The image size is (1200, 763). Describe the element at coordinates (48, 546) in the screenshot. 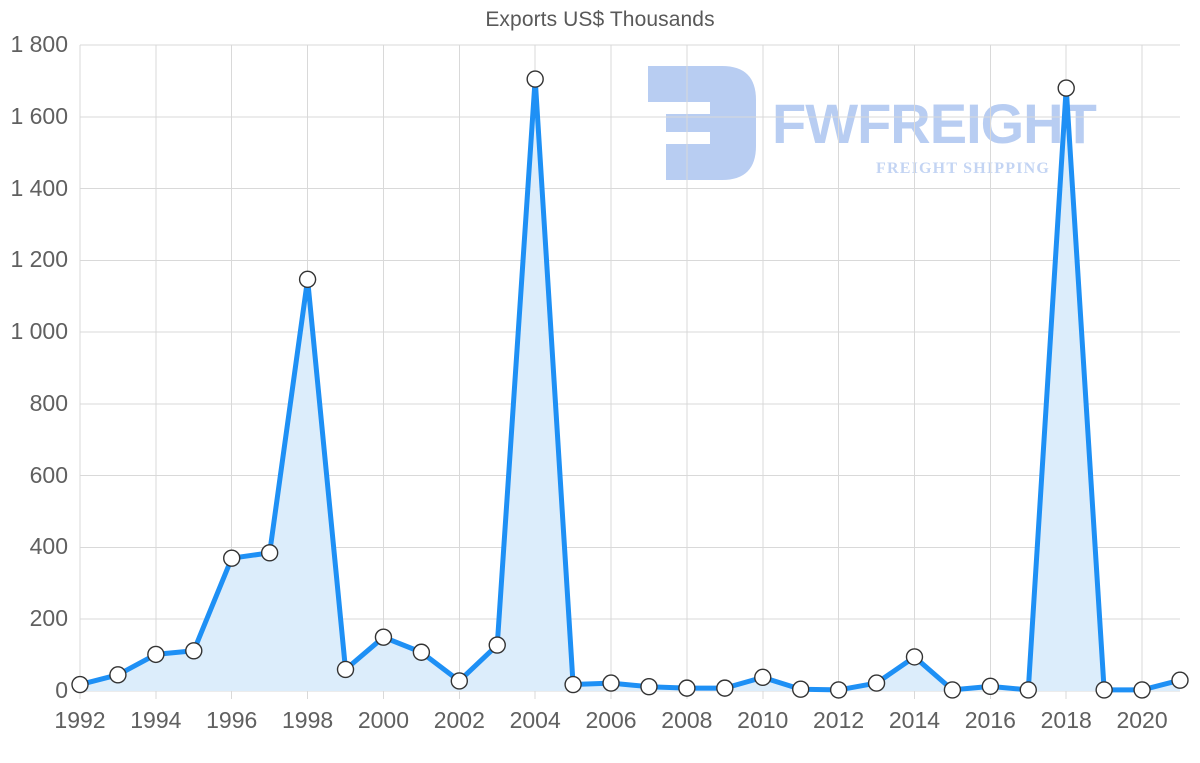

I see `y-axis-tick-label: 400` at that location.